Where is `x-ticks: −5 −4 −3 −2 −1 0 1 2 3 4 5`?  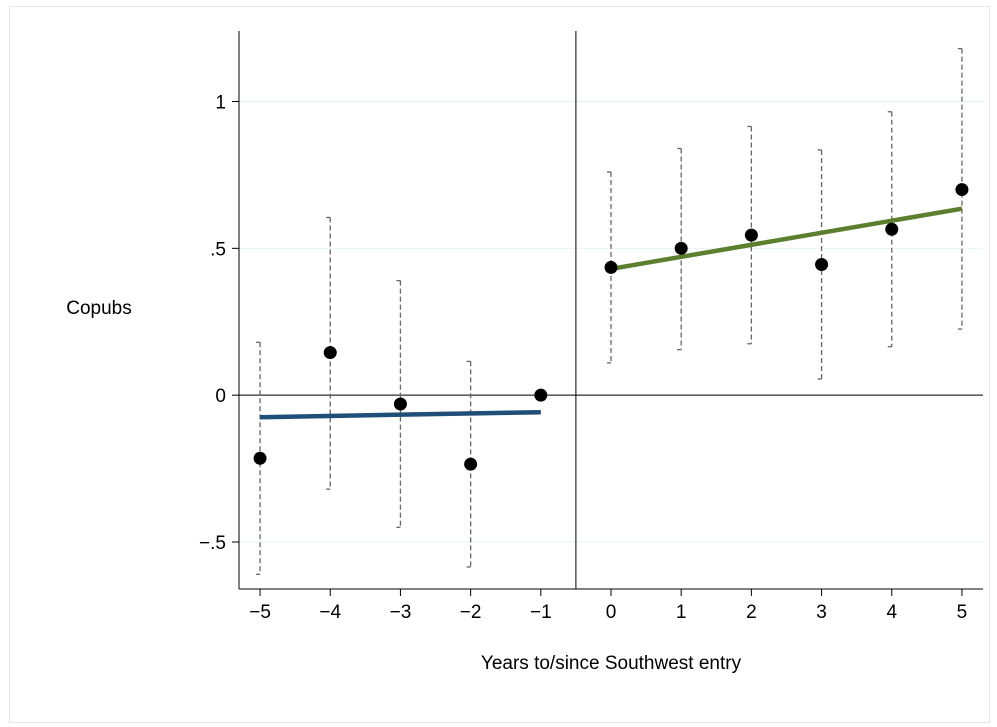 x-ticks: −5 −4 −3 −2 −1 0 1 2 3 4 5 is located at coordinates (608, 606).